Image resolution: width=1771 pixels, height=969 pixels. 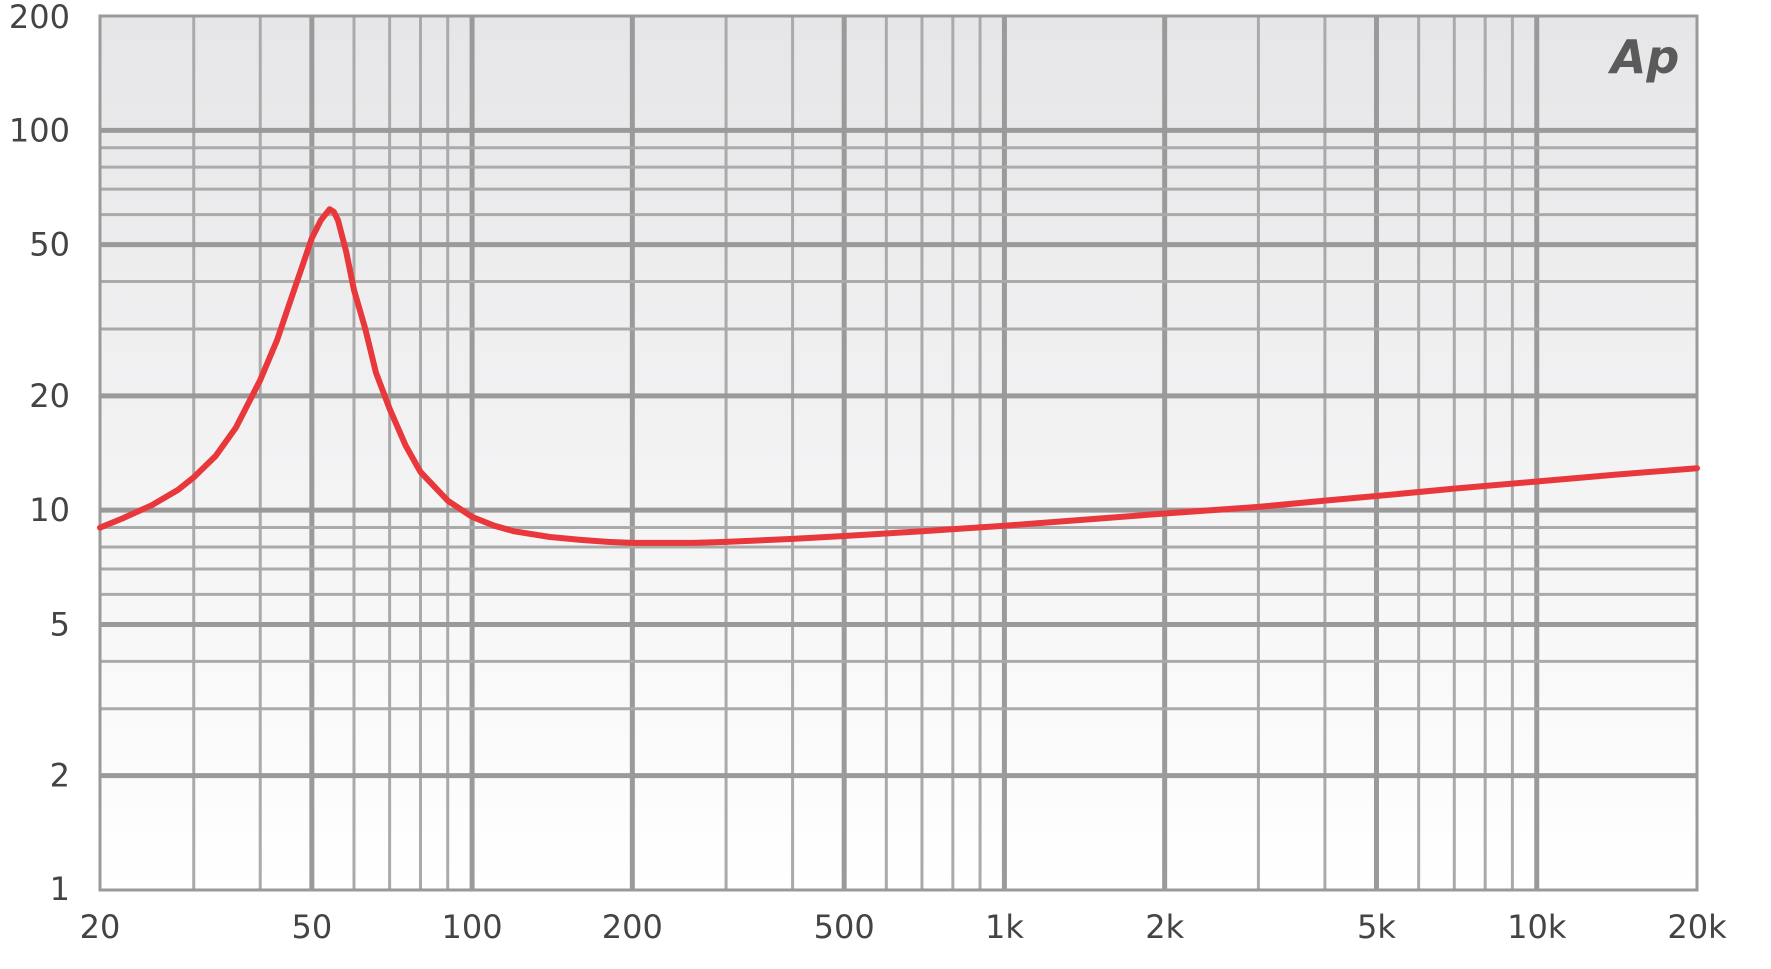 What do you see at coordinates (39, 130) in the screenshot?
I see `y-tick-label: 100` at bounding box center [39, 130].